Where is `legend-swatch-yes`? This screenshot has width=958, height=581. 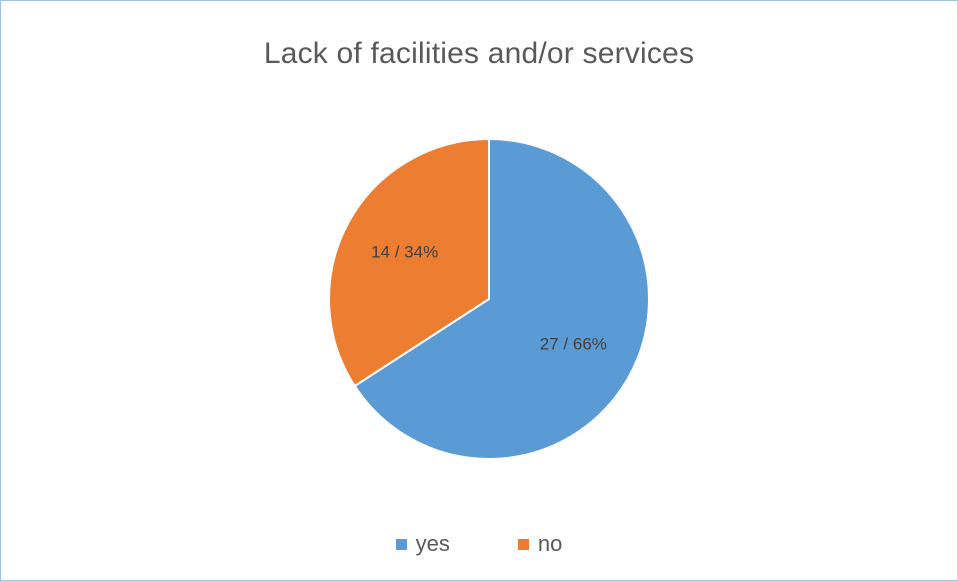
legend-swatch-yes is located at coordinates (401, 544).